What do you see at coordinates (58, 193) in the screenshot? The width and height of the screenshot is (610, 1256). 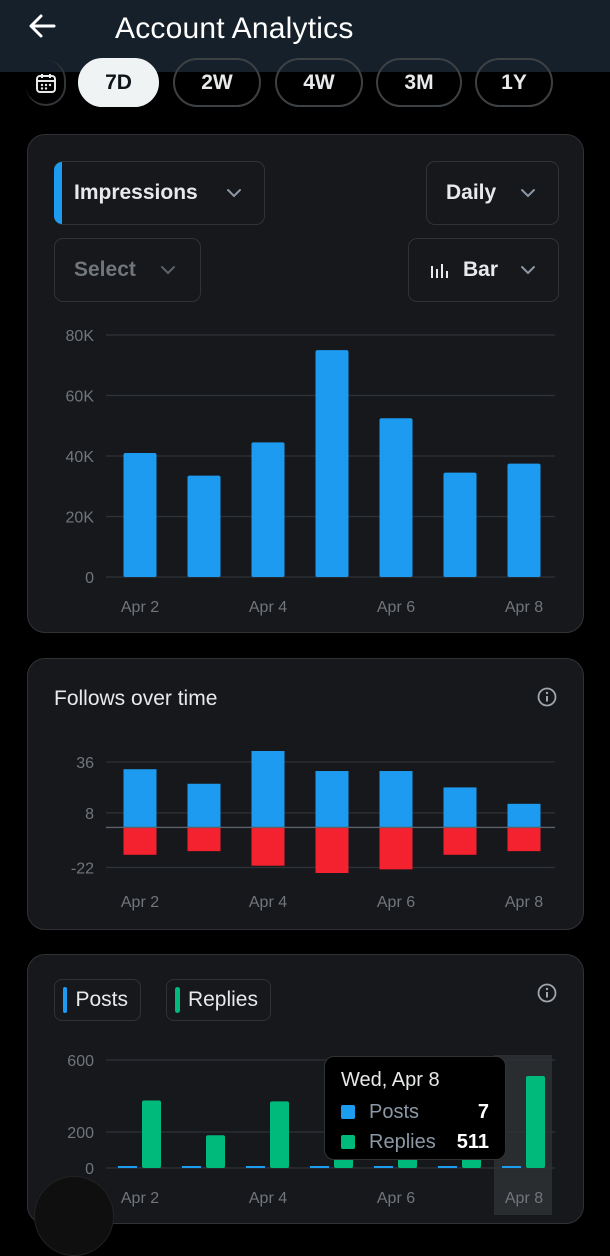 I see `metric-accent` at bounding box center [58, 193].